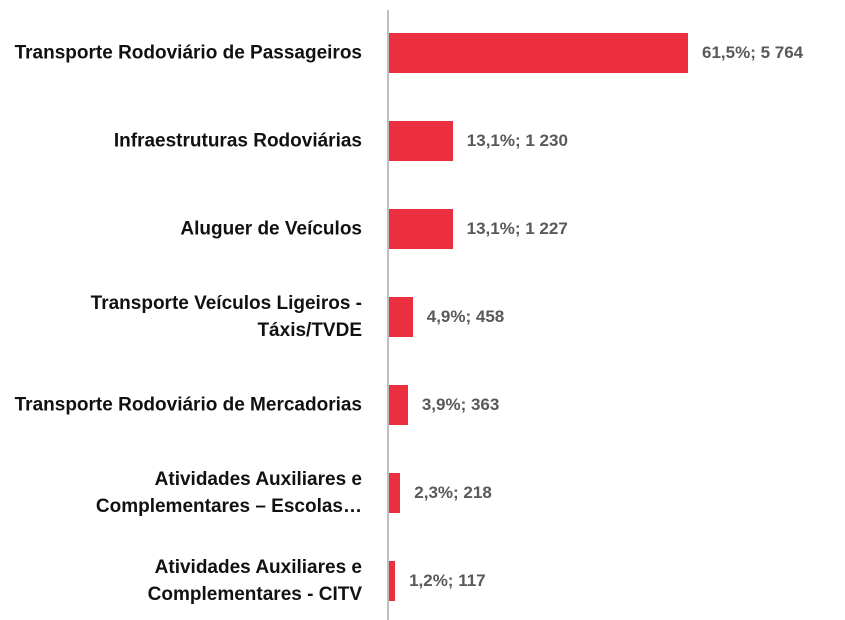  I want to click on category-label: Aluguer de Veículos, so click(271, 229).